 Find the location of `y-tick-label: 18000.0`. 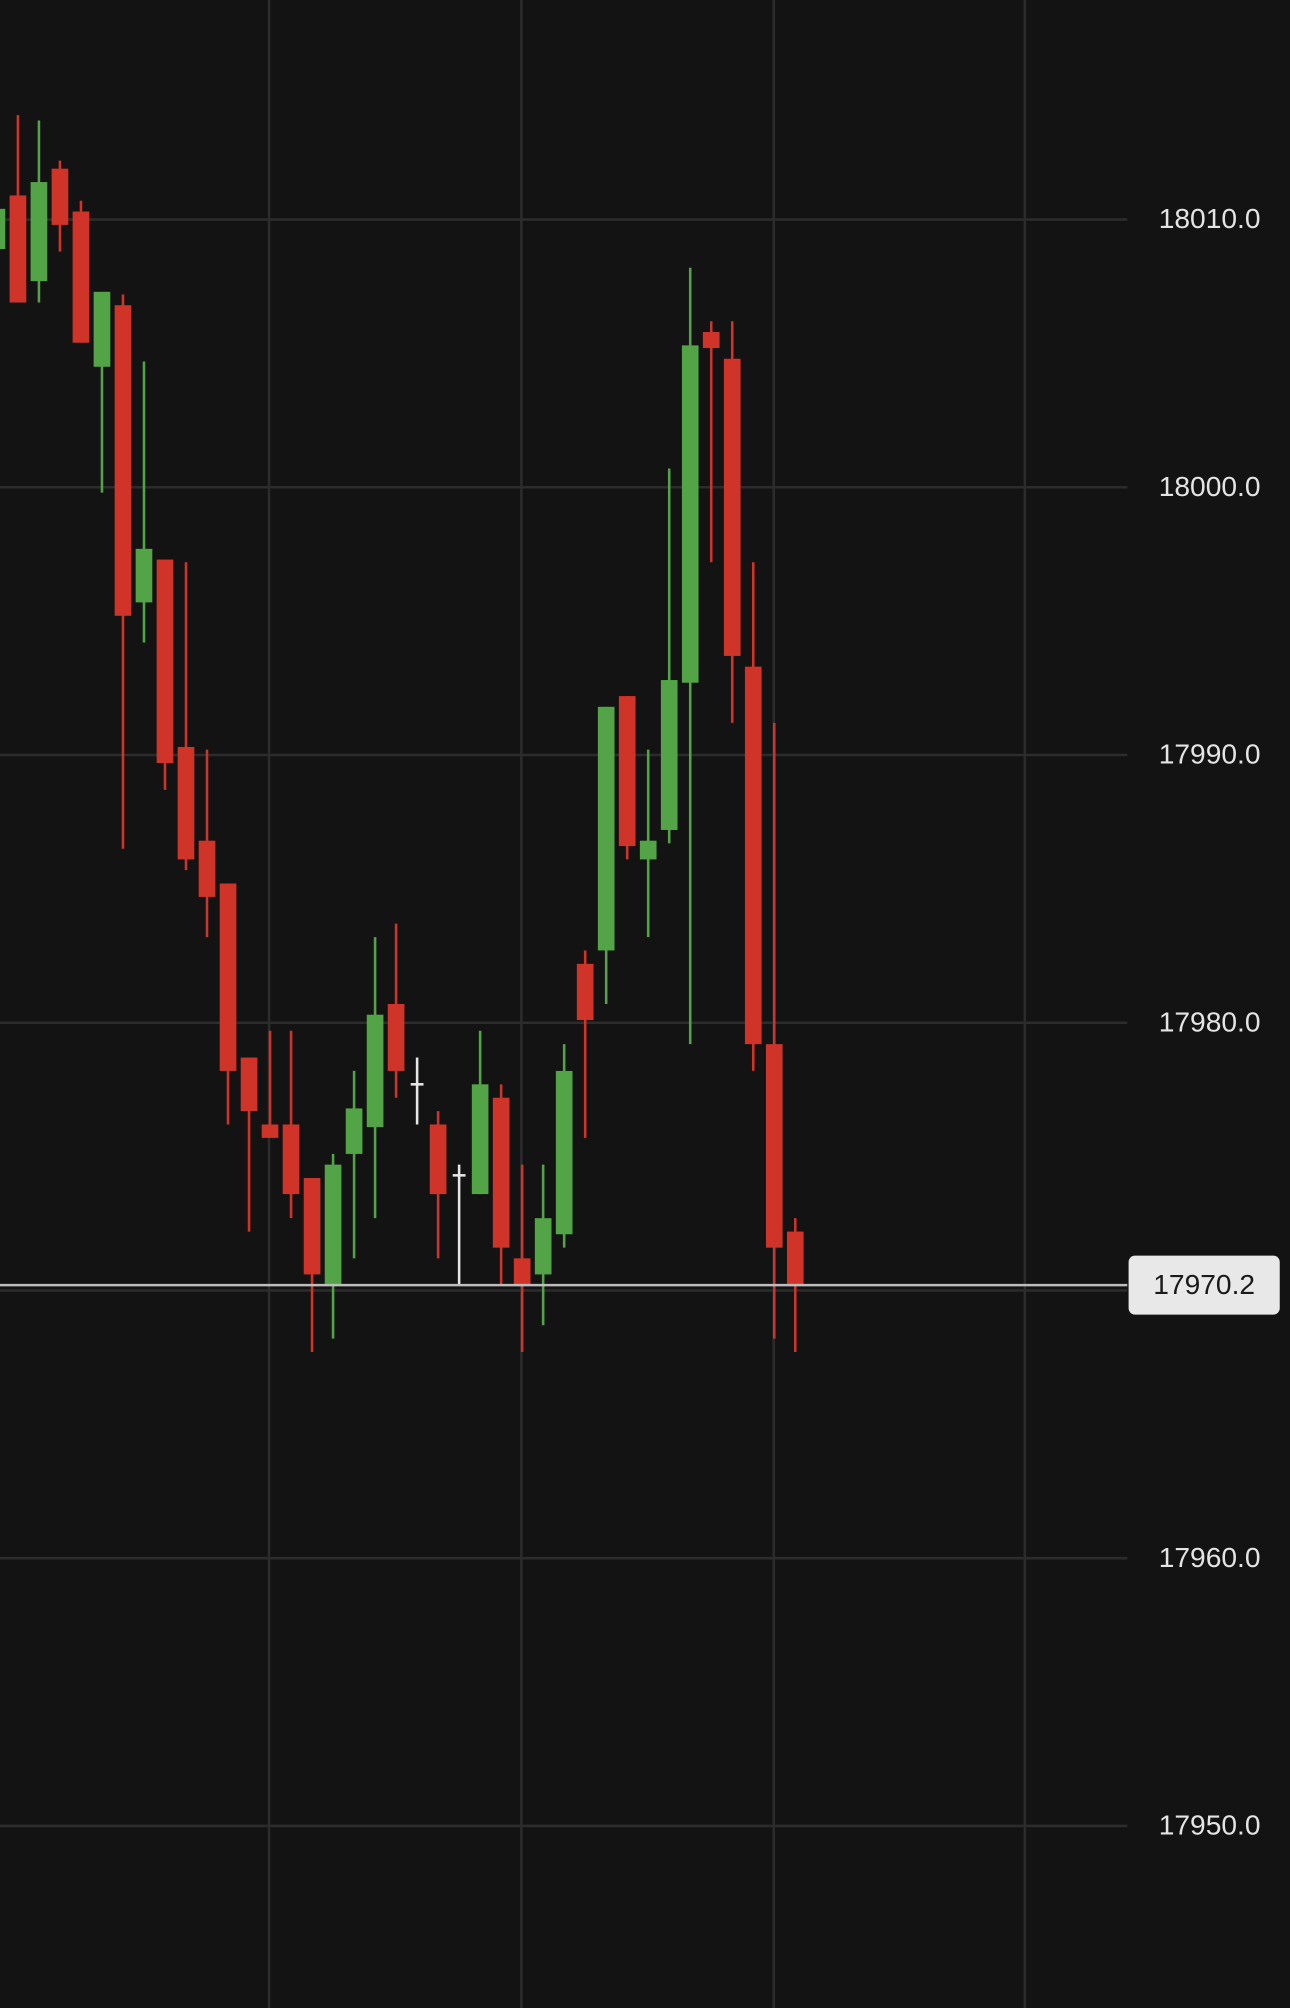

y-tick-label: 18000.0 is located at coordinates (1210, 486).